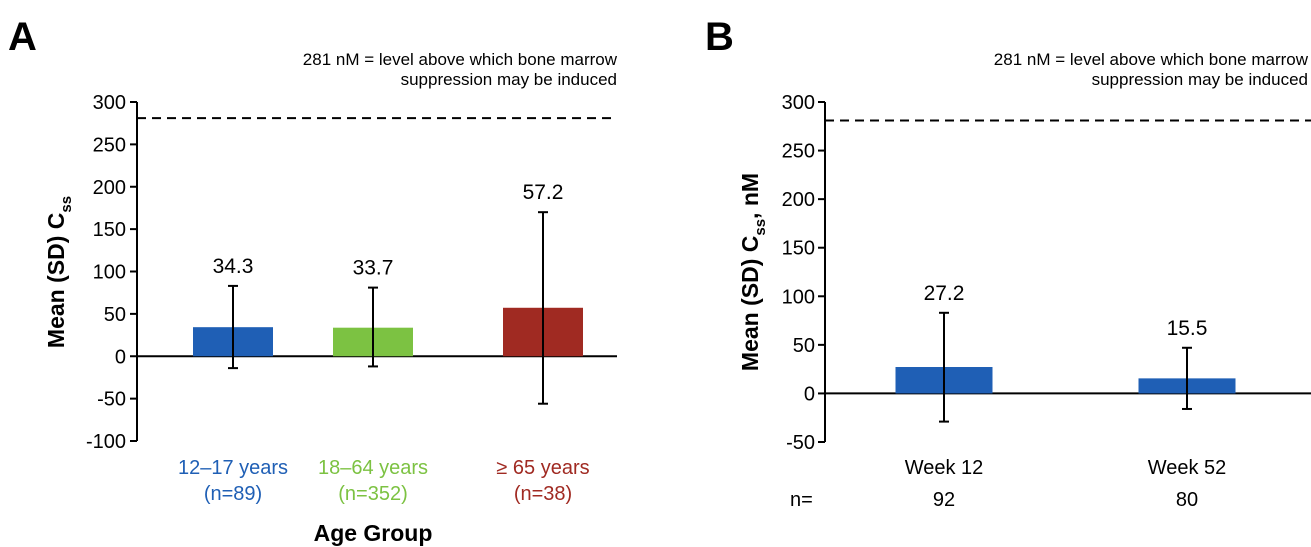 The width and height of the screenshot is (1311, 547). I want to click on panel-b-y-tick-label: 250, so click(798, 152).